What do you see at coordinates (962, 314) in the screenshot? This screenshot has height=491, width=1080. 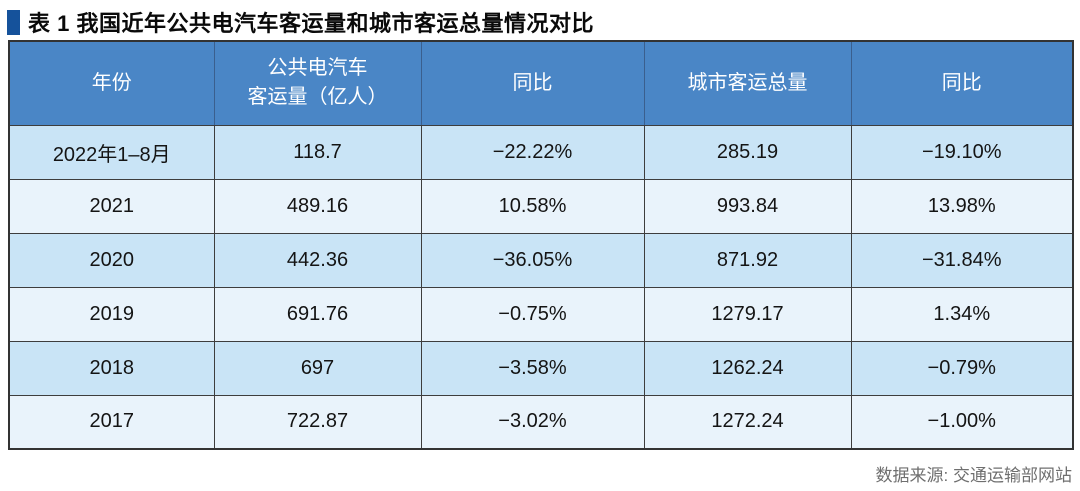 I see `yoy-cell: 1.34%` at bounding box center [962, 314].